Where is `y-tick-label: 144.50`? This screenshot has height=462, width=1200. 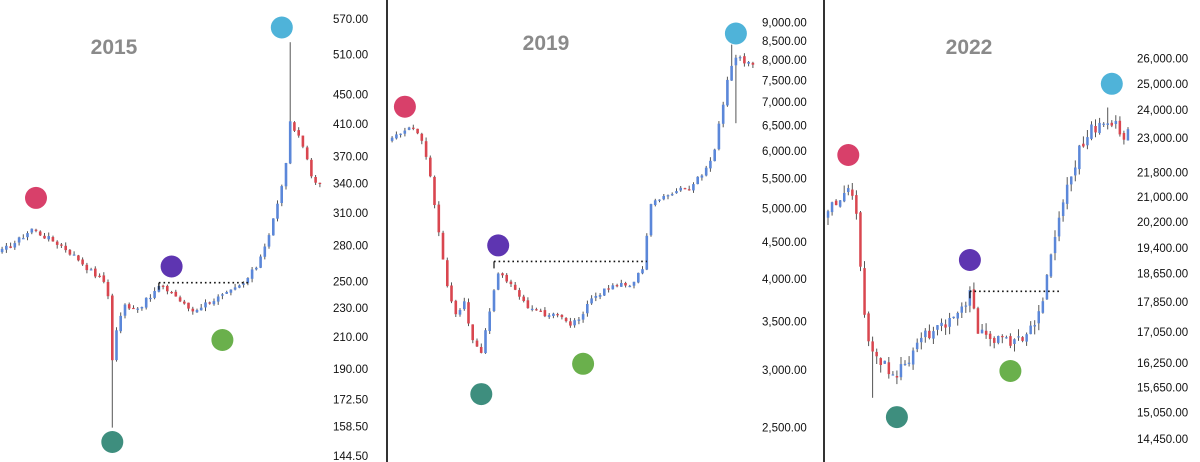 y-tick-label: 144.50 is located at coordinates (350, 456).